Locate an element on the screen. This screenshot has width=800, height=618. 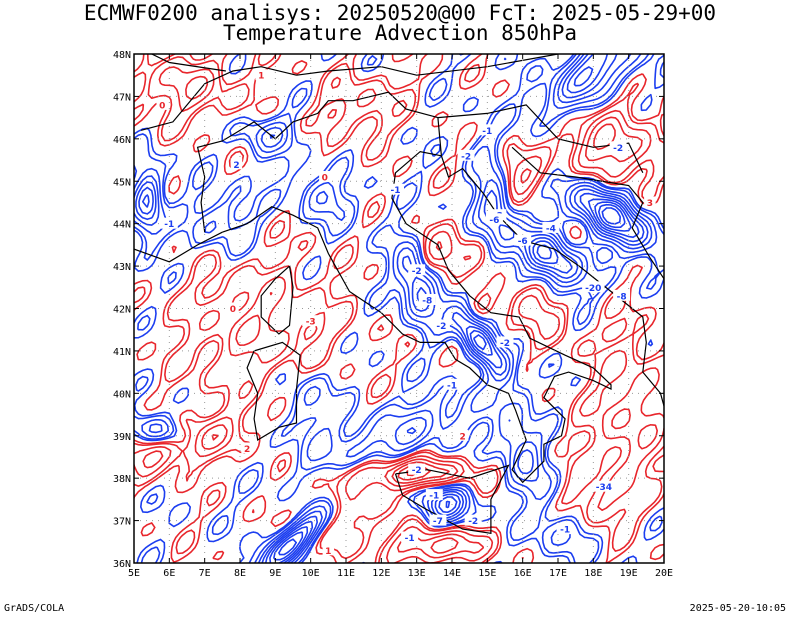
lat-tick-label: 40N is located at coordinates (122, 394).